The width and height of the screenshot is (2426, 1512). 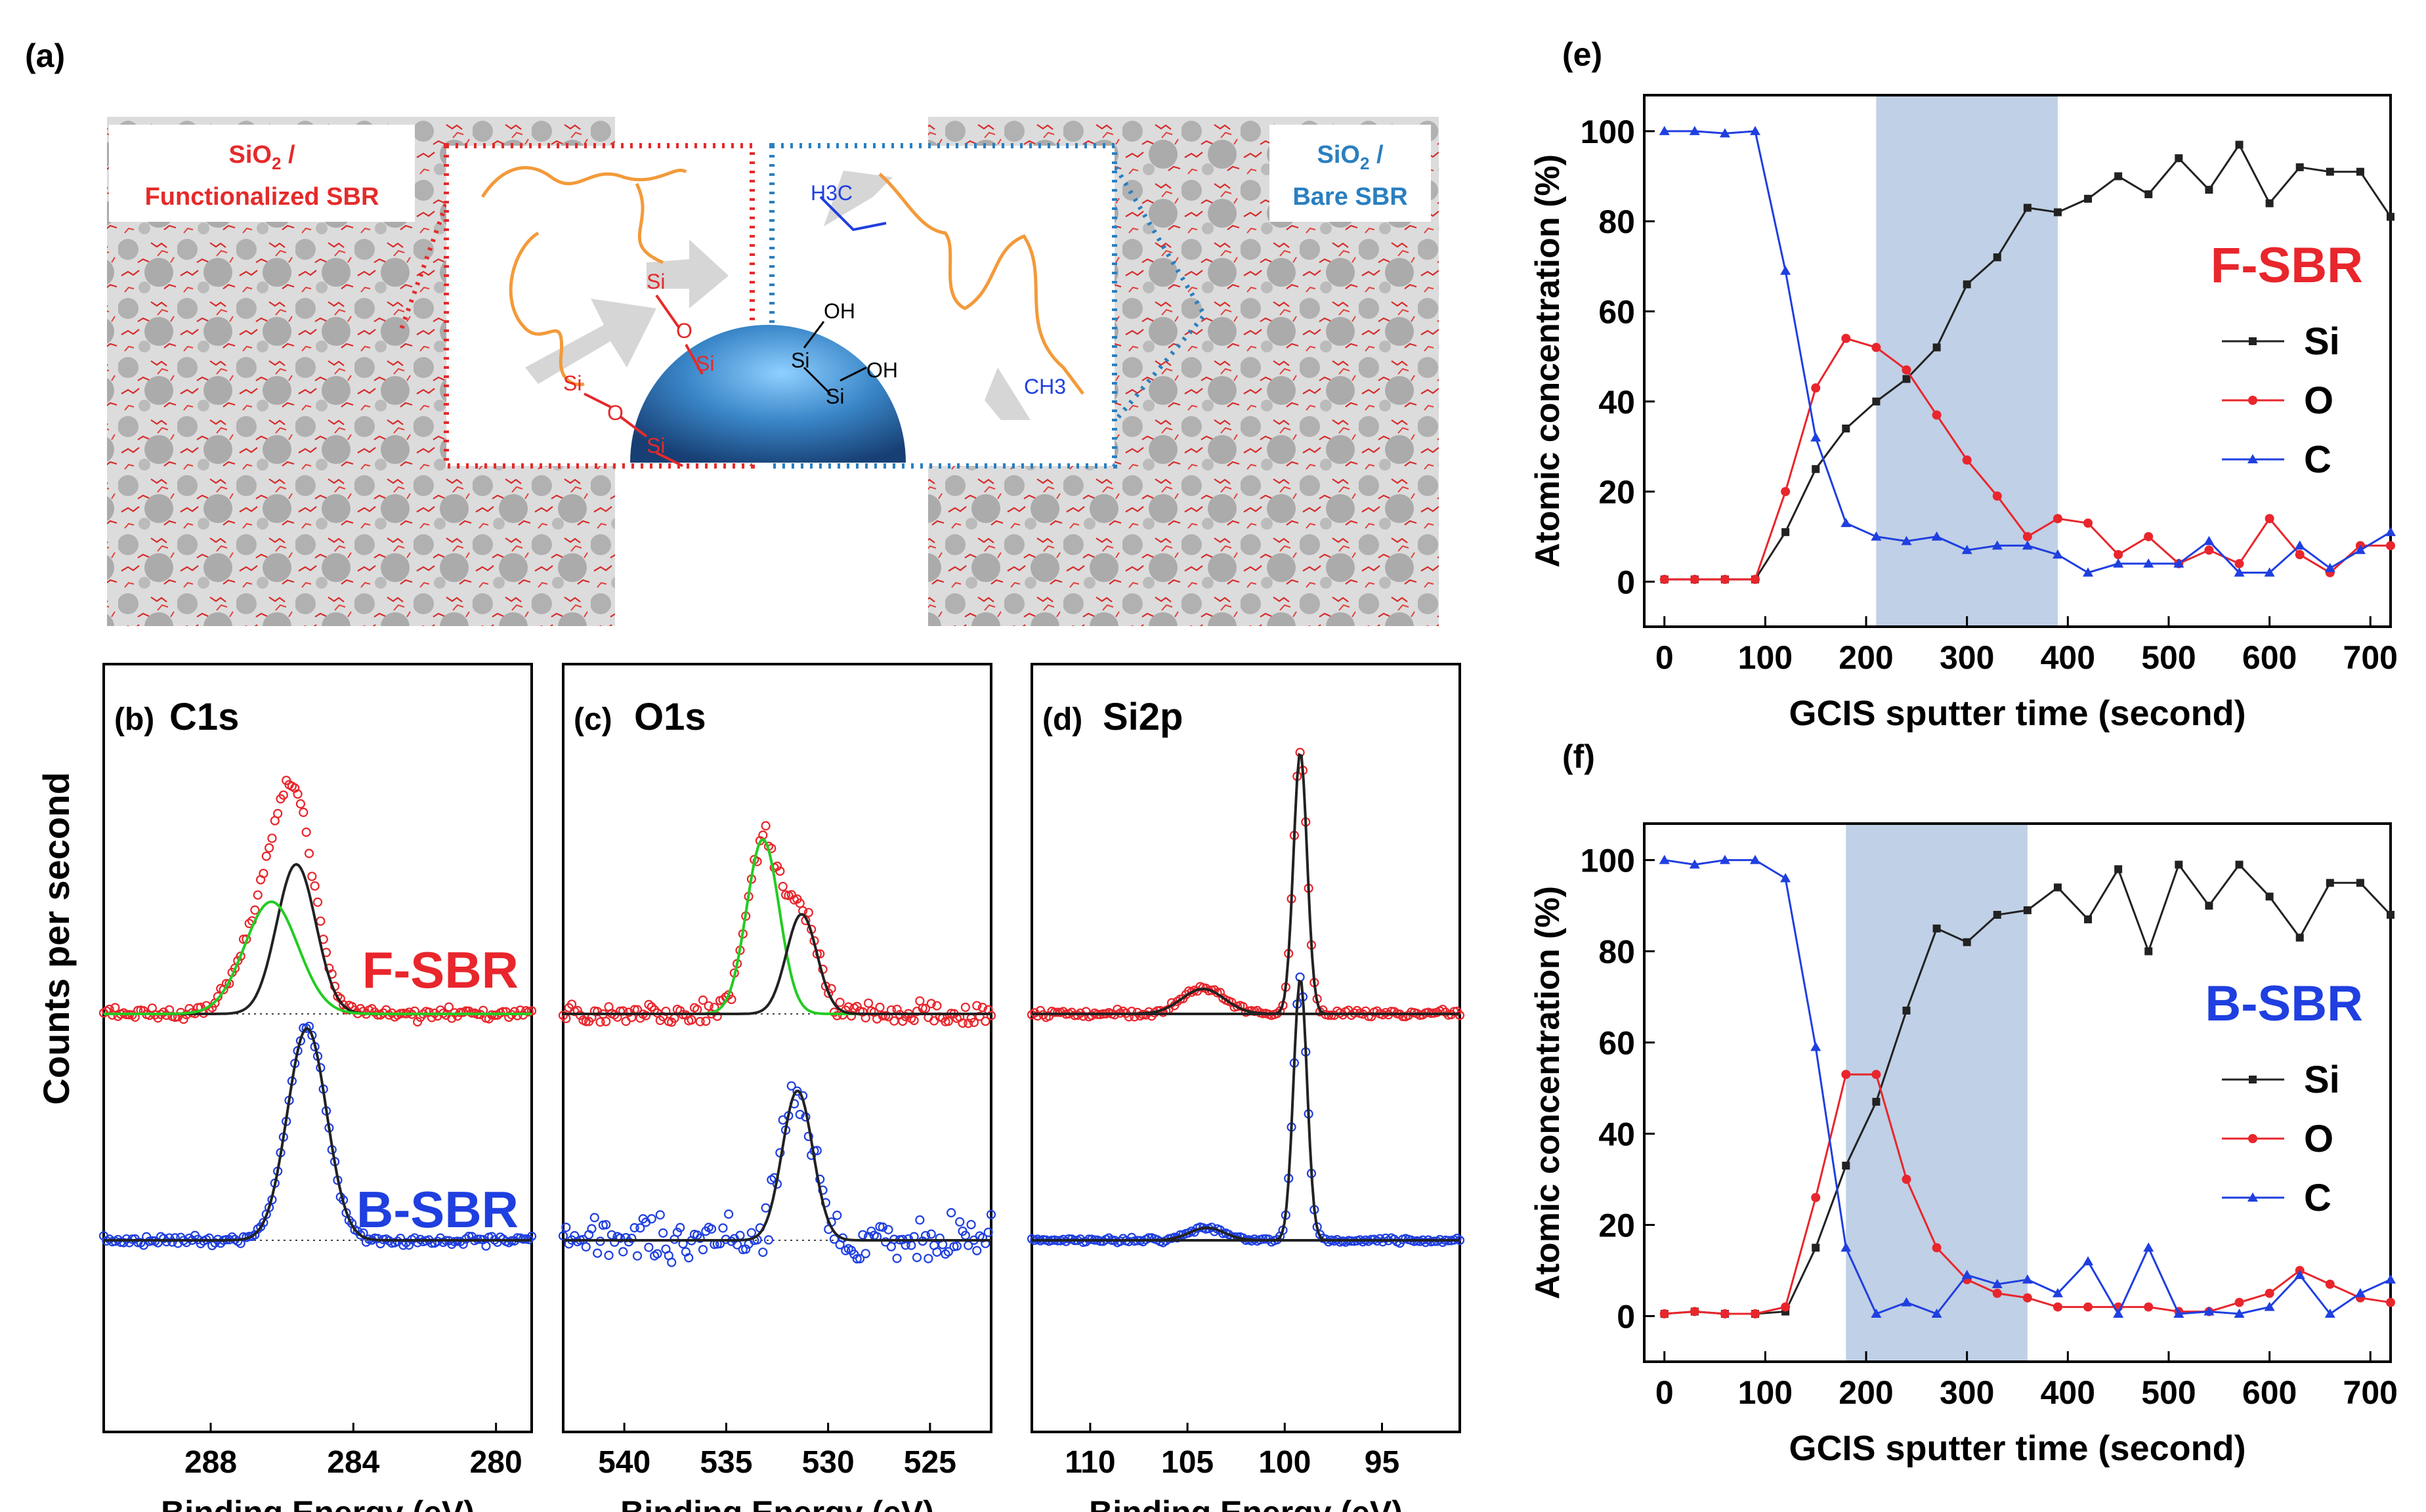 What do you see at coordinates (204, 717) in the screenshot?
I see `xps-element-label: C1s` at bounding box center [204, 717].